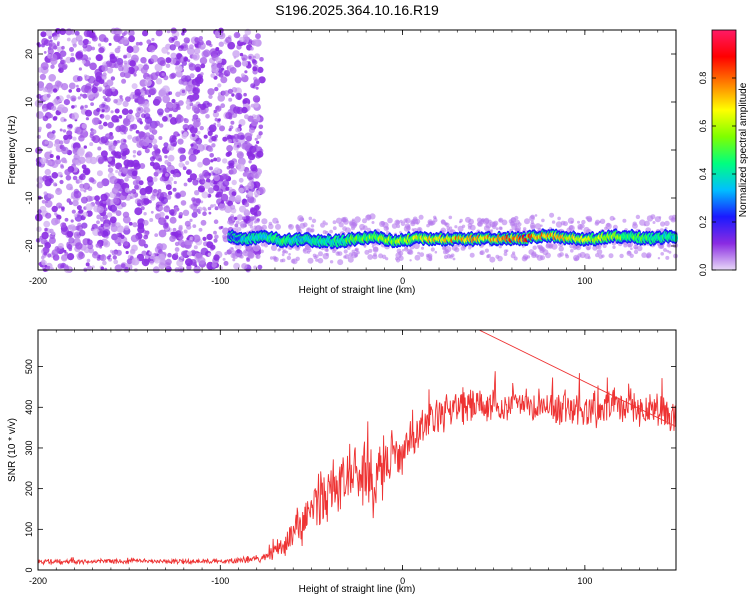 The width and height of the screenshot is (750, 605). Describe the element at coordinates (38, 581) in the screenshot. I see `snr-x-tick-label: -200` at that location.